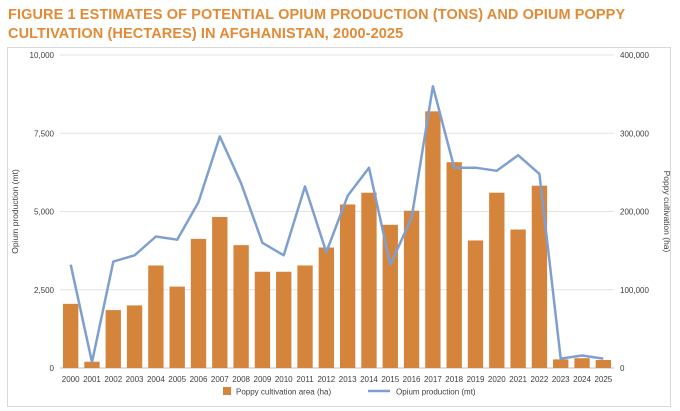 The image size is (680, 411). I want to click on legend-label-line: Opium production (mt), so click(436, 392).